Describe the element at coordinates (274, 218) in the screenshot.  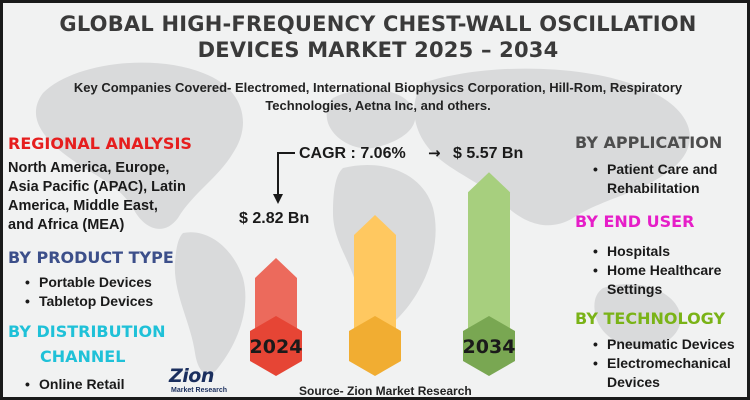
I see `value-label-start: $ 2.82 Bn` at that location.